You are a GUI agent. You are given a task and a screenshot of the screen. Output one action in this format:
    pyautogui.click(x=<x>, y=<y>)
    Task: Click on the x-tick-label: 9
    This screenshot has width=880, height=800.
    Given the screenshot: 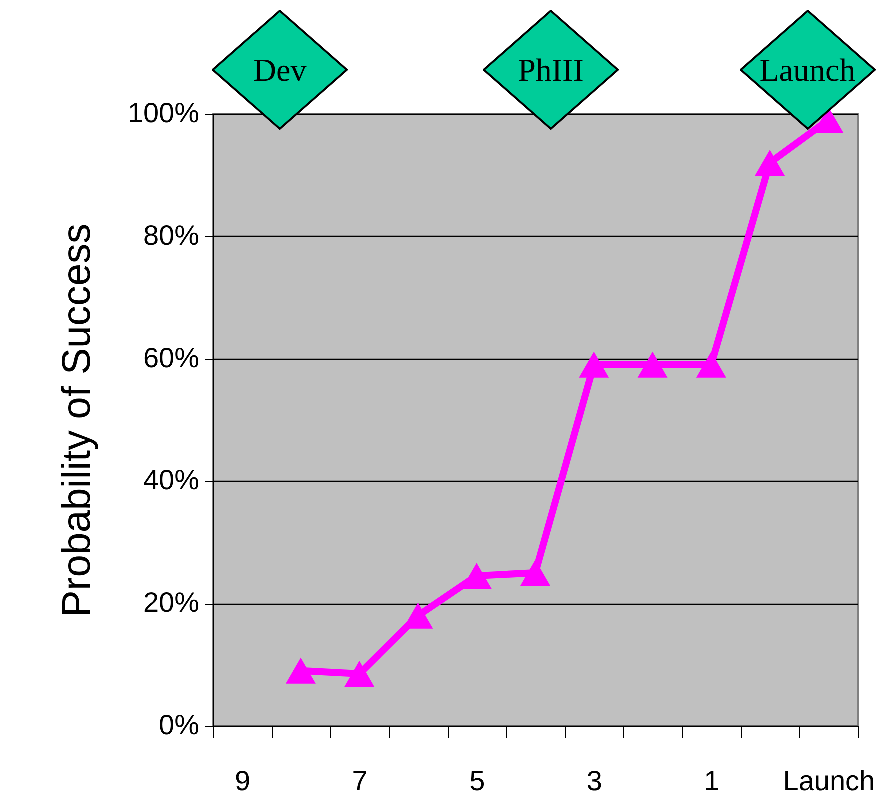 What is the action you would take?
    pyautogui.click(x=243, y=781)
    